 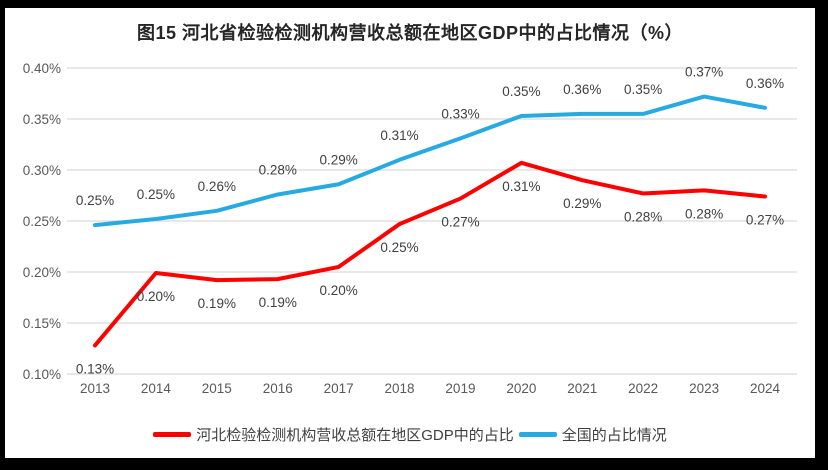 I want to click on y-tick-label: 0.25%, so click(x=42, y=221).